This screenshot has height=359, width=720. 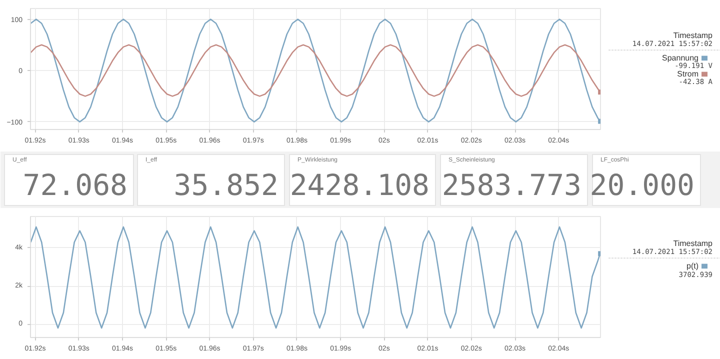 I want to click on text: 35.852, so click(x=226, y=185).